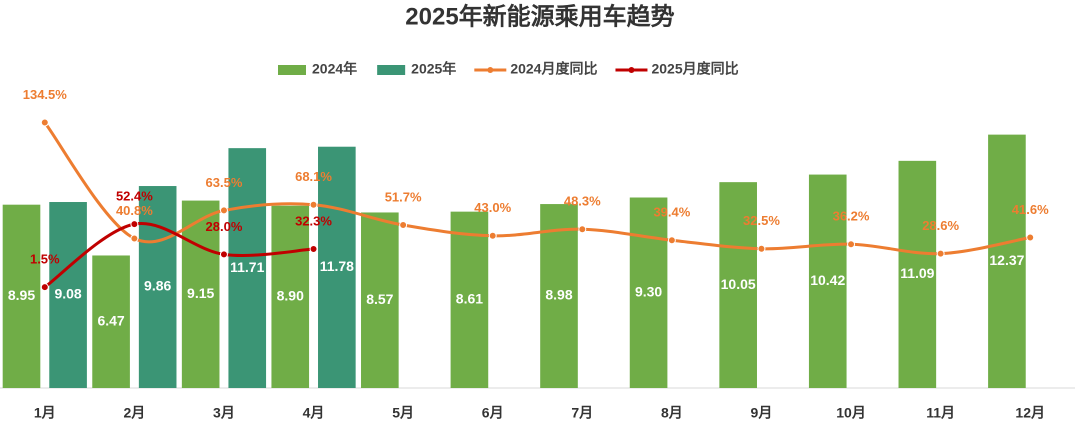 This screenshot has height=433, width=1080. Describe the element at coordinates (940, 225) in the screenshot. I see `line-value-label: 28.6%` at that location.